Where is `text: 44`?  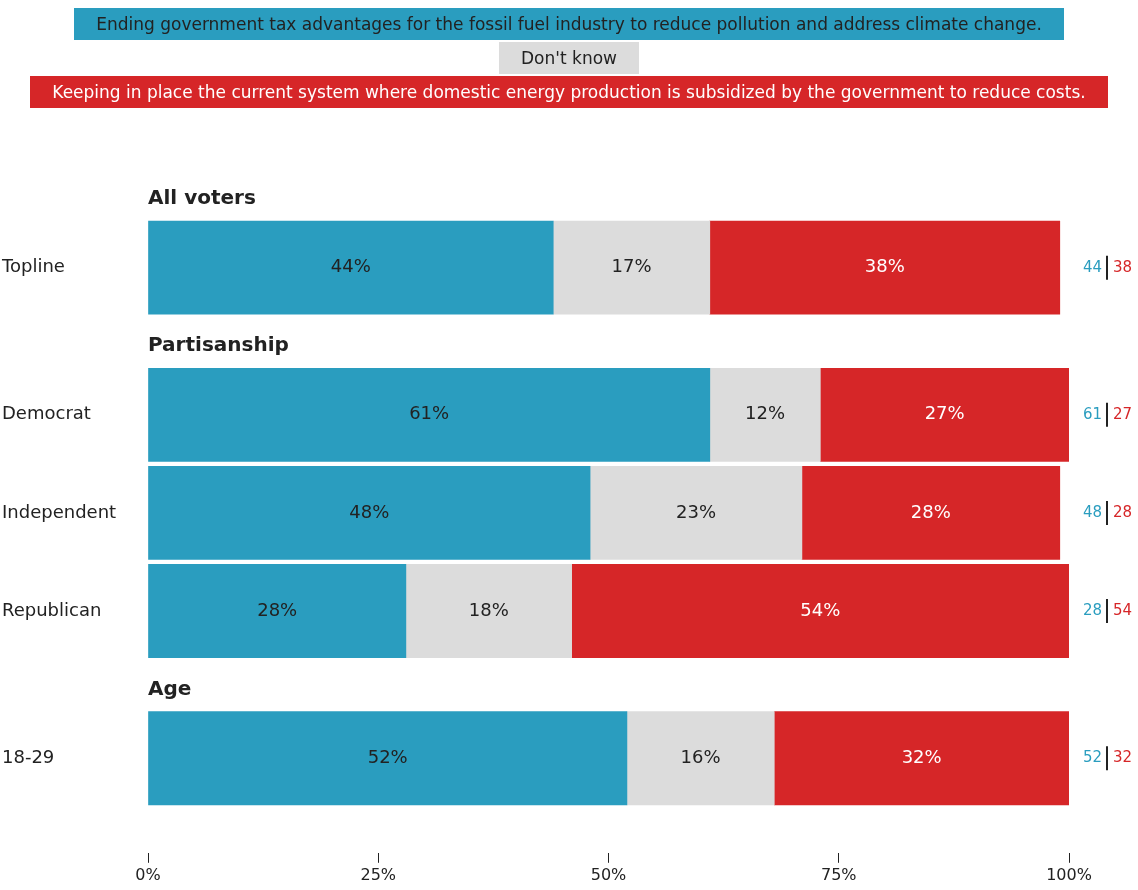
text: 44 is located at coordinates (1092, 266).